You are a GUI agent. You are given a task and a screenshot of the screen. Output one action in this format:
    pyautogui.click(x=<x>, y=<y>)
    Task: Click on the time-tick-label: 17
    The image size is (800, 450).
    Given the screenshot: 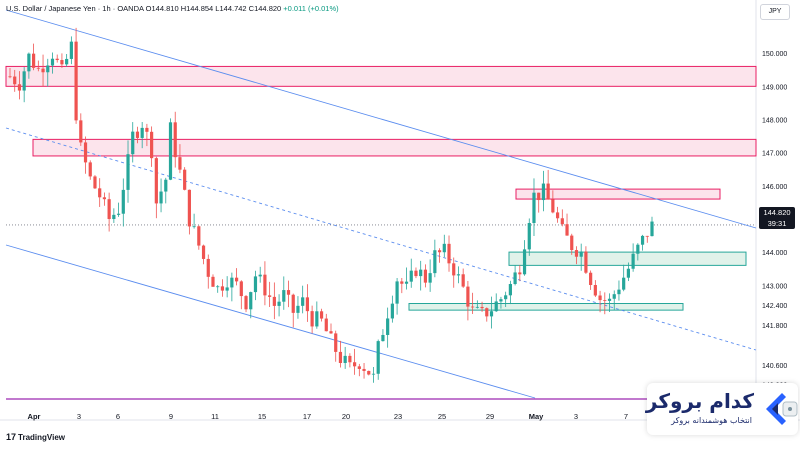 What is the action you would take?
    pyautogui.click(x=307, y=416)
    